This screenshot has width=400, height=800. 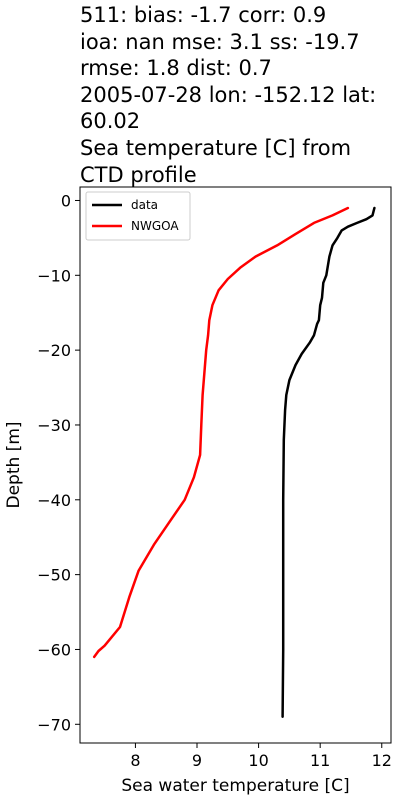 What do you see at coordinates (197, 760) in the screenshot?
I see `x-tick-label: 9` at bounding box center [197, 760].